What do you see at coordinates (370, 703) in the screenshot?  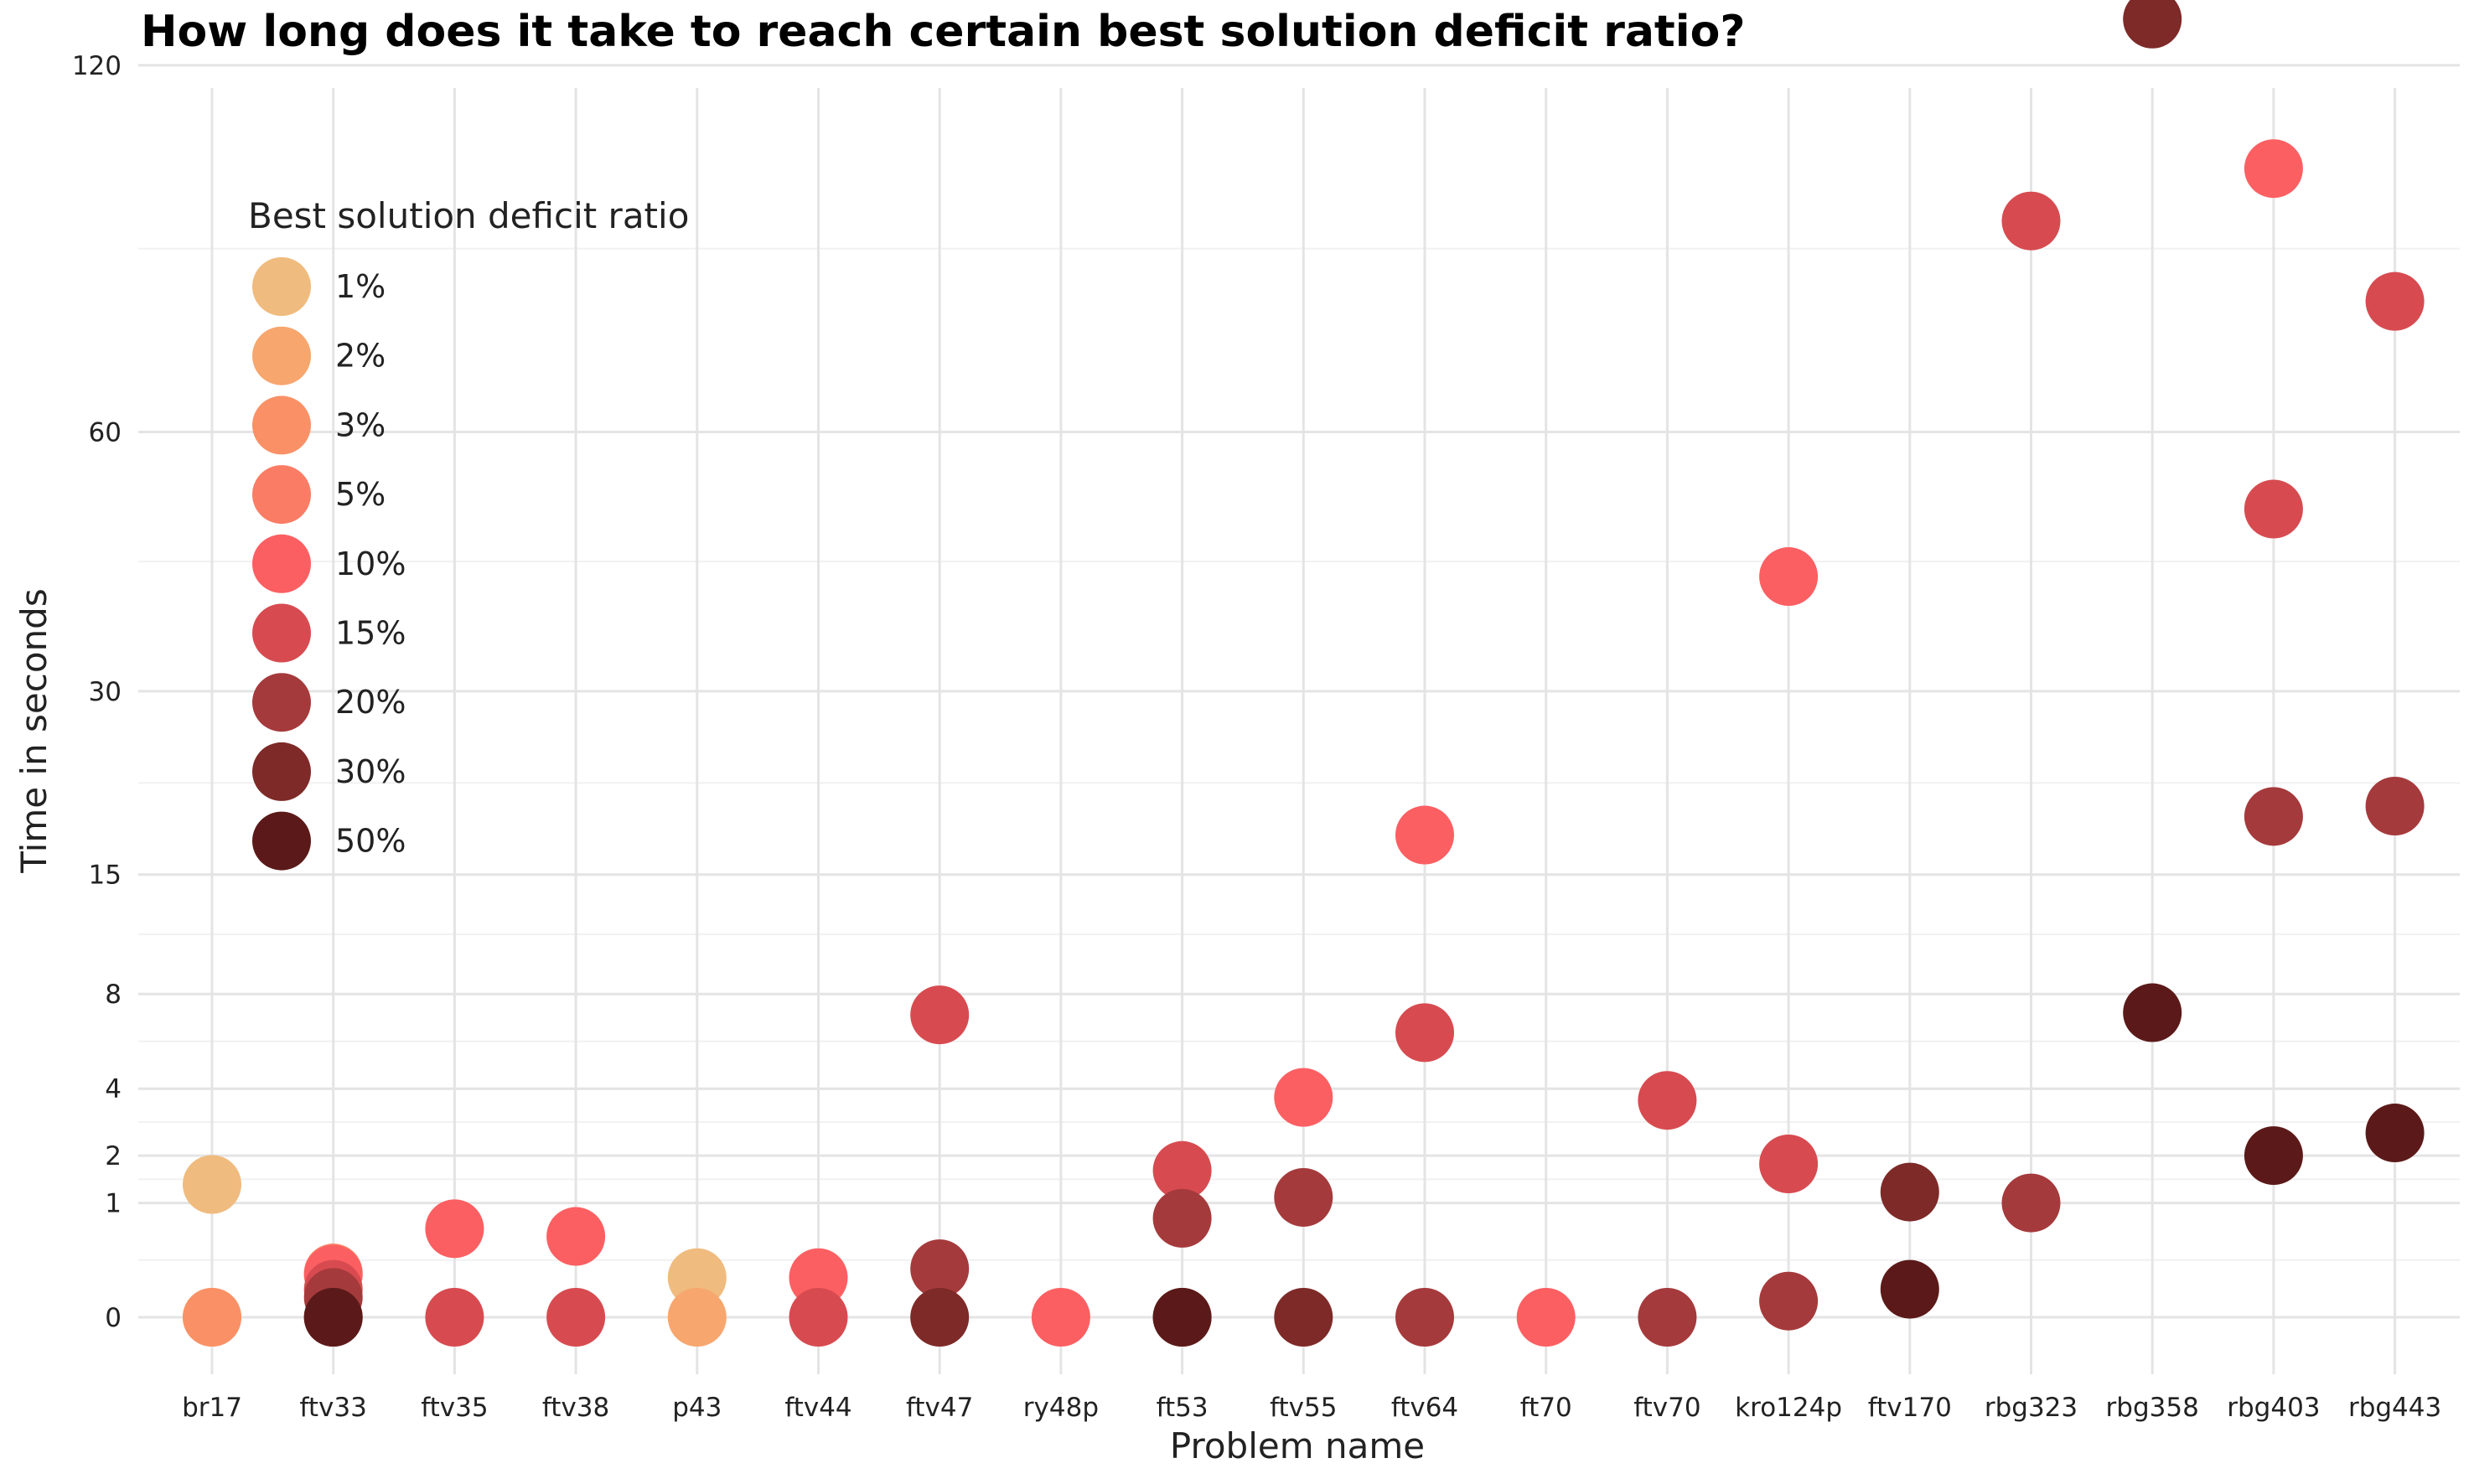 I see `legend-label: 20%` at bounding box center [370, 703].